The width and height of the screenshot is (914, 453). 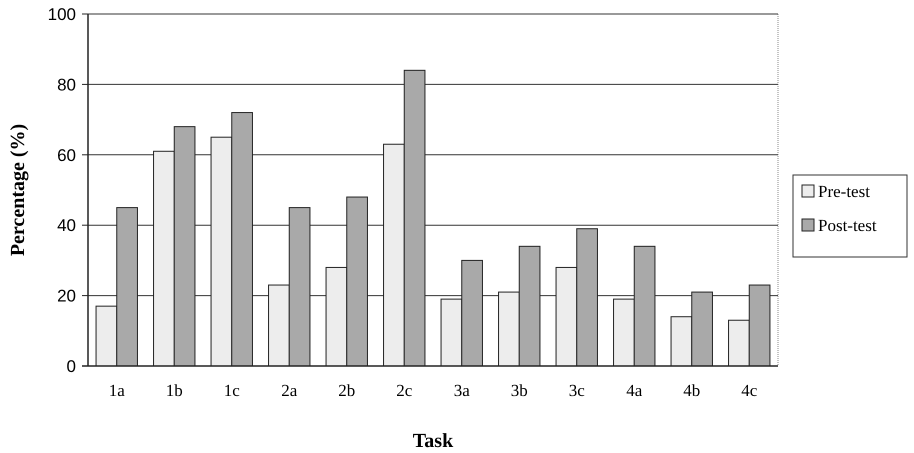 I want to click on y-tick-label: 0, so click(x=71, y=366).